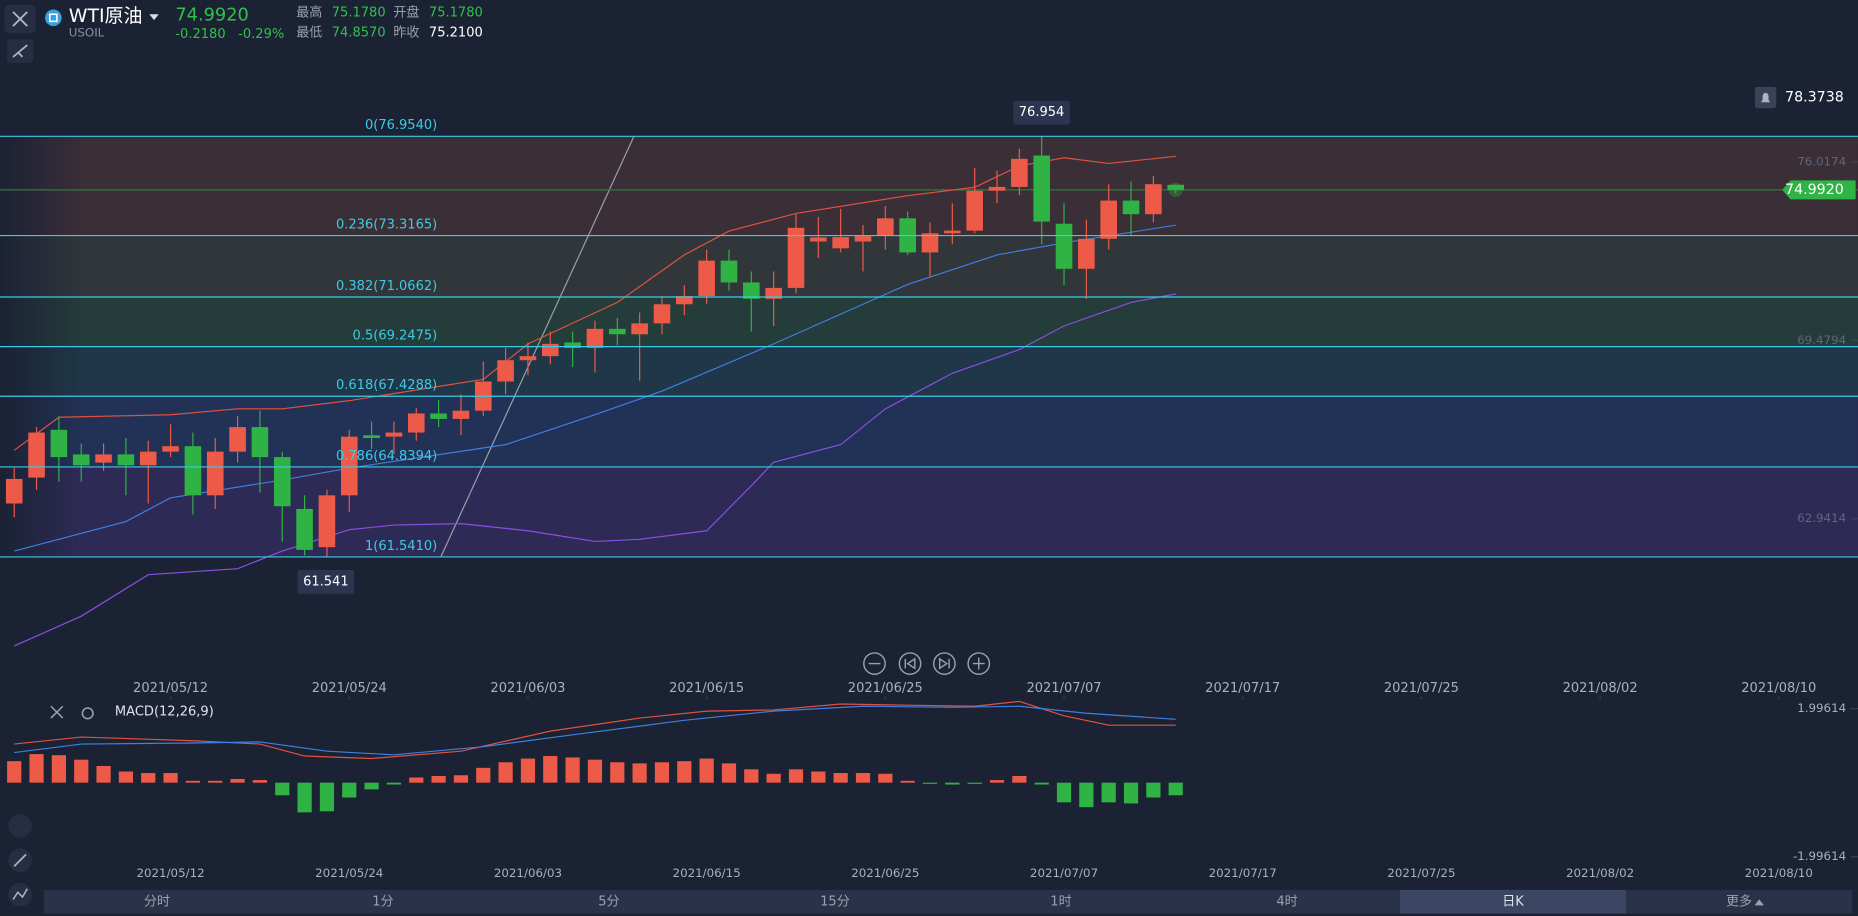  I want to click on zoom-out, so click(874, 663).